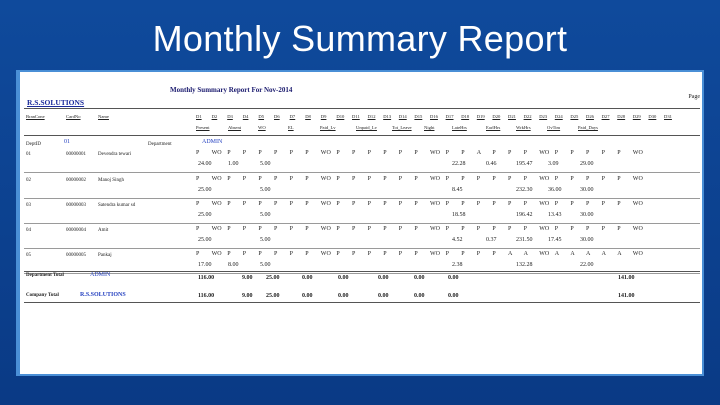 Image resolution: width=720 pixels, height=405 pixels. Describe the element at coordinates (343, 278) in the screenshot. I see `dept-total-value: 0.00` at that location.